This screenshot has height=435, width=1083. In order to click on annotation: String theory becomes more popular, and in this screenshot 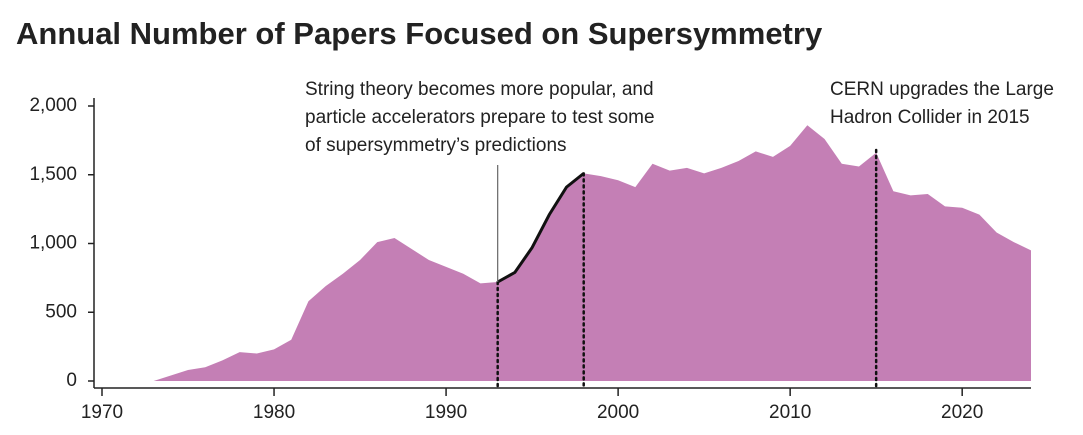, I will do `click(479, 89)`.